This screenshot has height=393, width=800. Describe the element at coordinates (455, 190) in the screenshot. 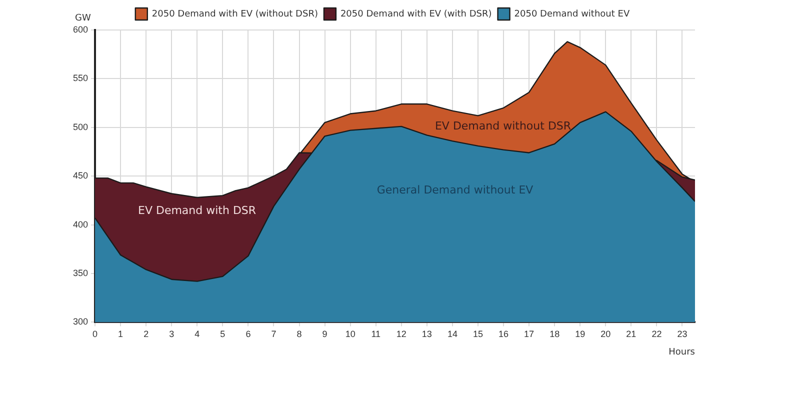

I see `annotation: General Demand without EV` at that location.